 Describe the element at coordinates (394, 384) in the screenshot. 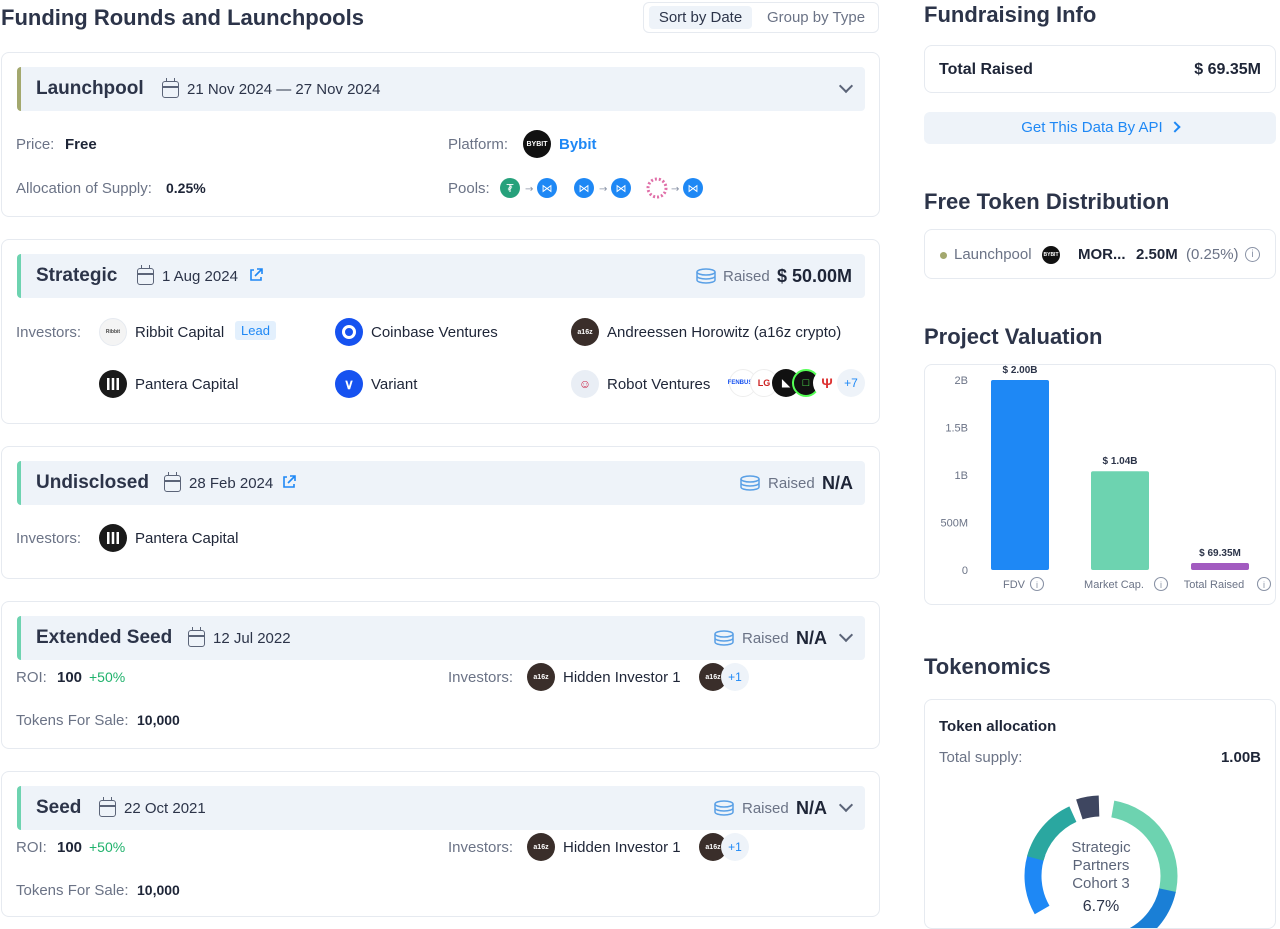

I see `investor-name: Variant` at that location.